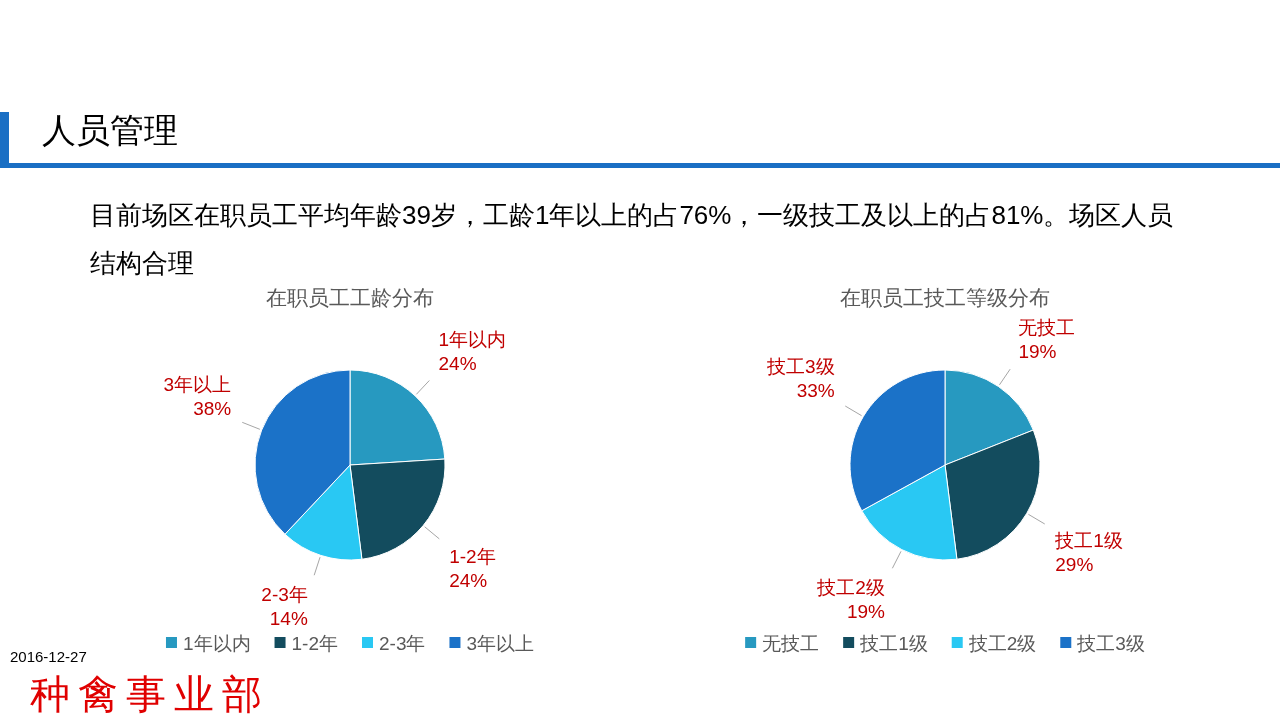  Describe the element at coordinates (110, 130) in the screenshot. I see `text: 人员管理` at that location.